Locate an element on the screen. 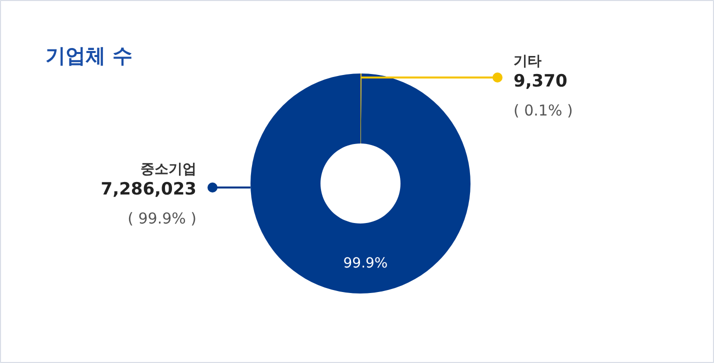  slice-label: 기타 is located at coordinates (528, 62).